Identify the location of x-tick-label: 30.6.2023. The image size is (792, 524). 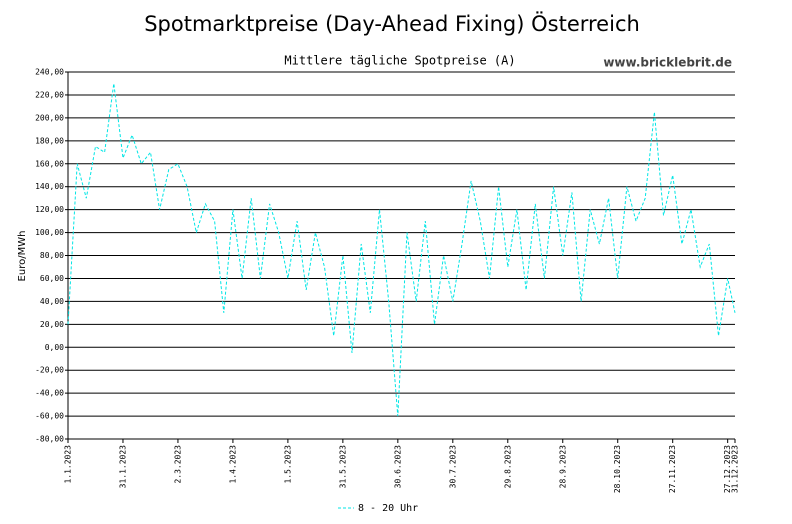
(397, 467).